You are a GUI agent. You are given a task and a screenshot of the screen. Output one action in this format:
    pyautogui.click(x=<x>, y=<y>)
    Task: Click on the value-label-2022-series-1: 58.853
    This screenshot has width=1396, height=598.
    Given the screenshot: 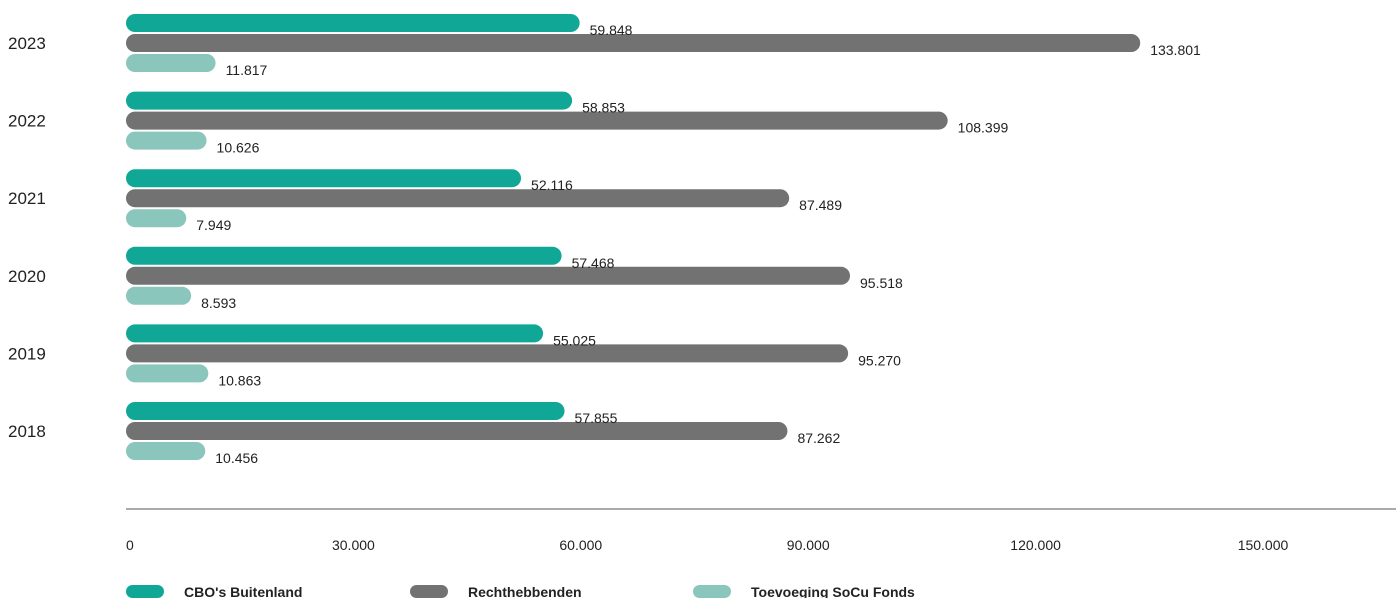 What is the action you would take?
    pyautogui.click(x=603, y=108)
    